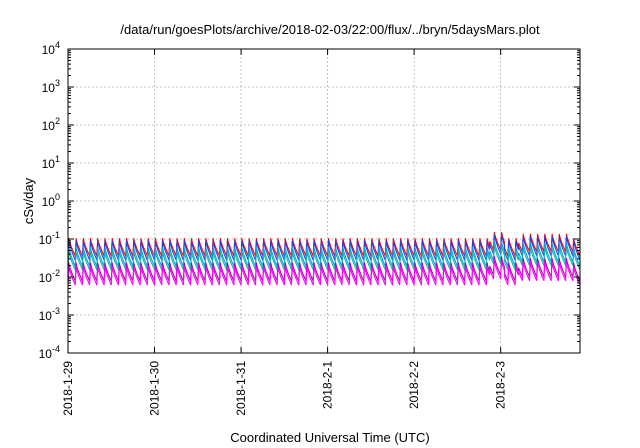 The image size is (640, 448). I want to click on series-lines, so click(324, 258).